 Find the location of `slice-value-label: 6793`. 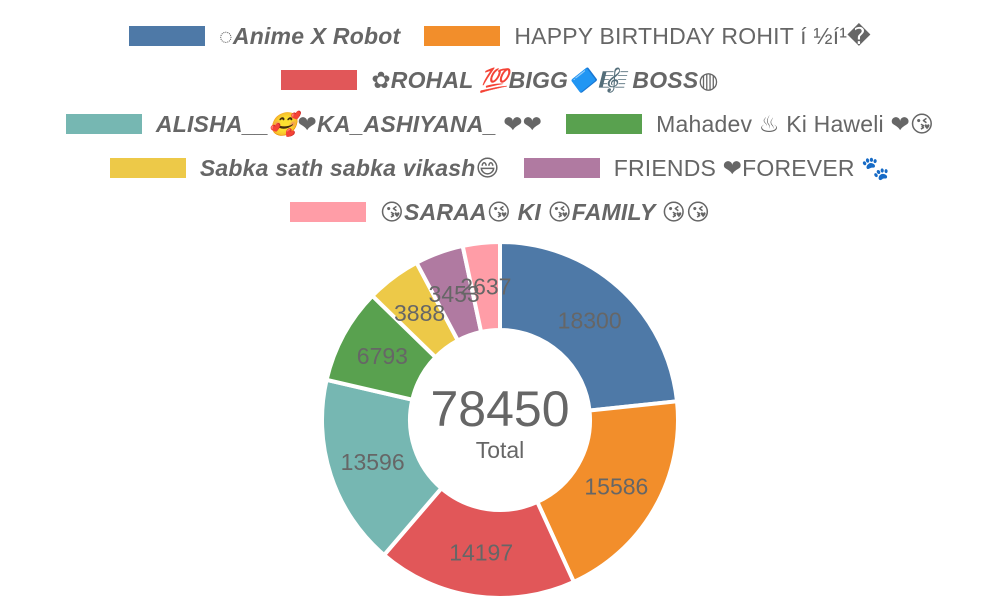

slice-value-label: 6793 is located at coordinates (382, 356).